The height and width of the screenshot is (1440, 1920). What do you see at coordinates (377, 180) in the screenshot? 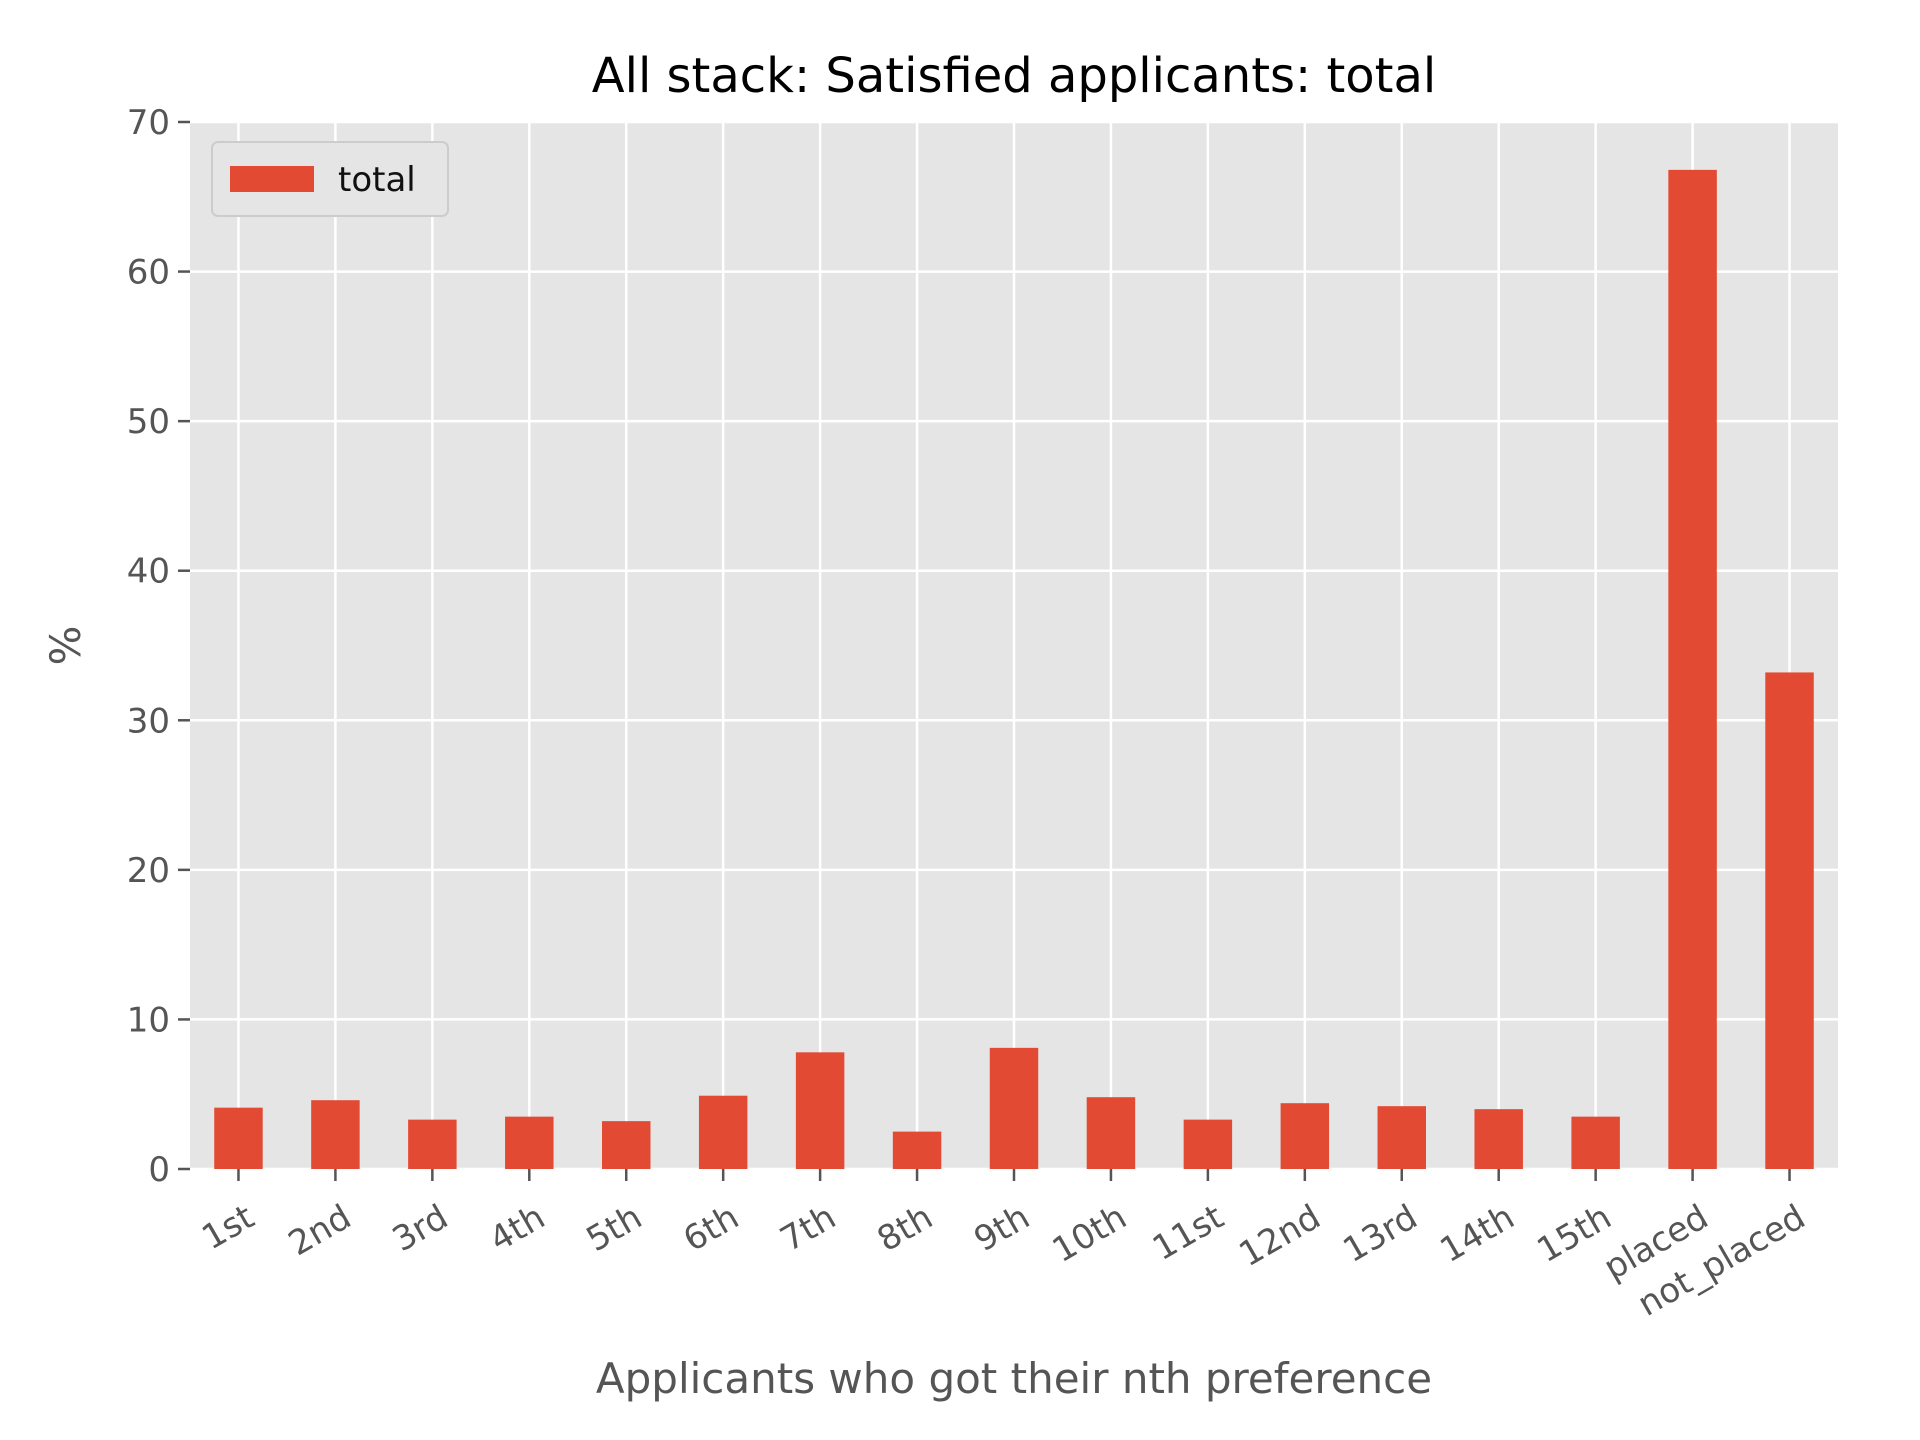
I see `legend-label: total` at bounding box center [377, 180].